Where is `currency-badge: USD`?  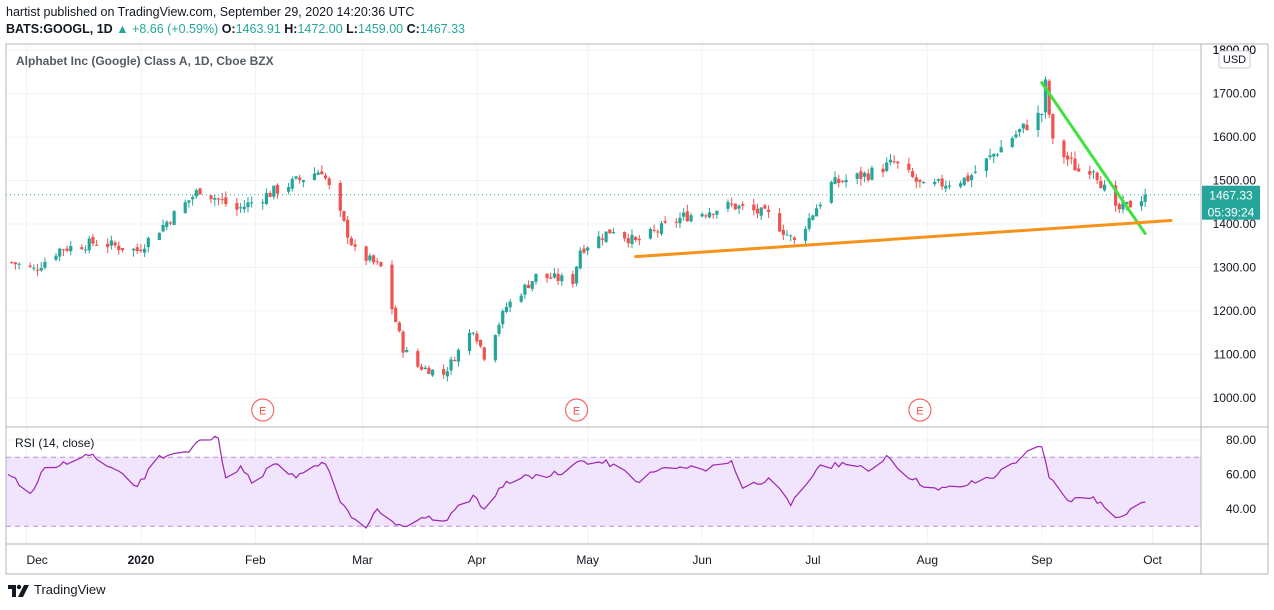
currency-badge: USD is located at coordinates (1234, 59).